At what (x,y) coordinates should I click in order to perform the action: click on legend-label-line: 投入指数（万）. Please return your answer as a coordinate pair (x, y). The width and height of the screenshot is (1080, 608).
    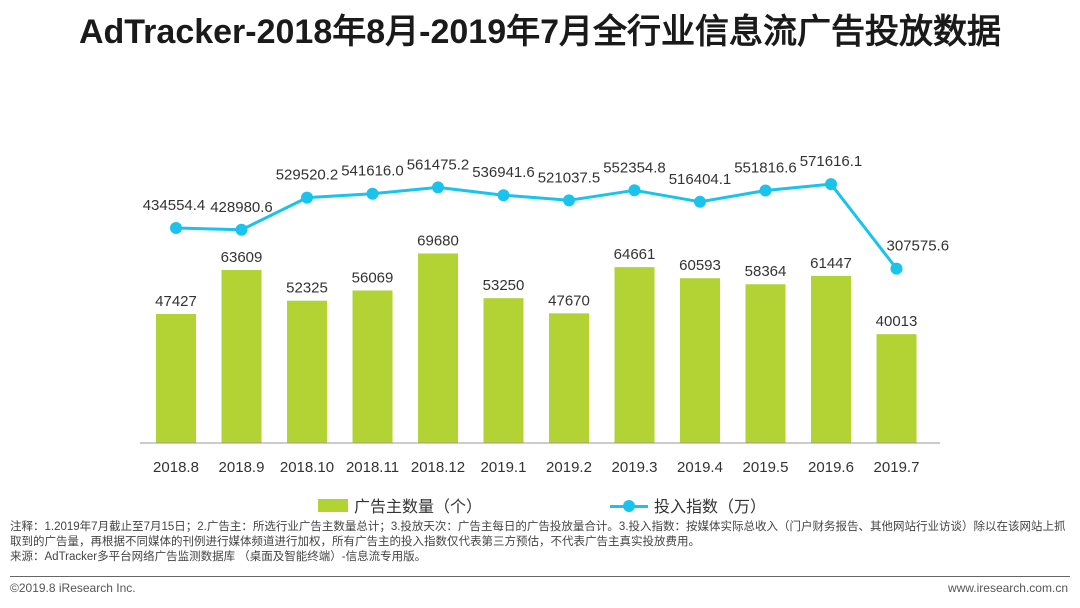
    Looking at the image, I should click on (710, 507).